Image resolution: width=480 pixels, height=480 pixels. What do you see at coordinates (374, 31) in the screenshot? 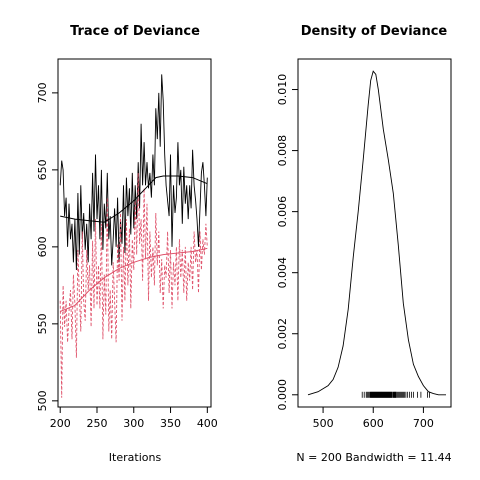
I see `density-title: Density of Deviance` at bounding box center [374, 31].